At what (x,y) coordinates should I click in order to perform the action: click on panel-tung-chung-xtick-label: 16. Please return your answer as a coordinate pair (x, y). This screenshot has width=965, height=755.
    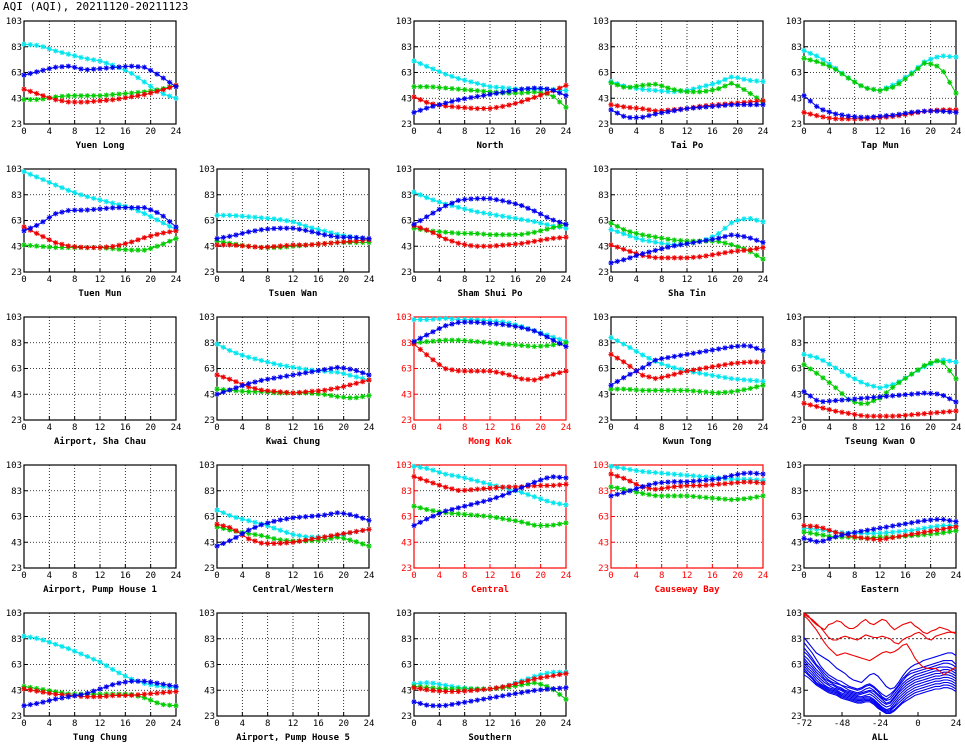
    Looking at the image, I should click on (125, 724).